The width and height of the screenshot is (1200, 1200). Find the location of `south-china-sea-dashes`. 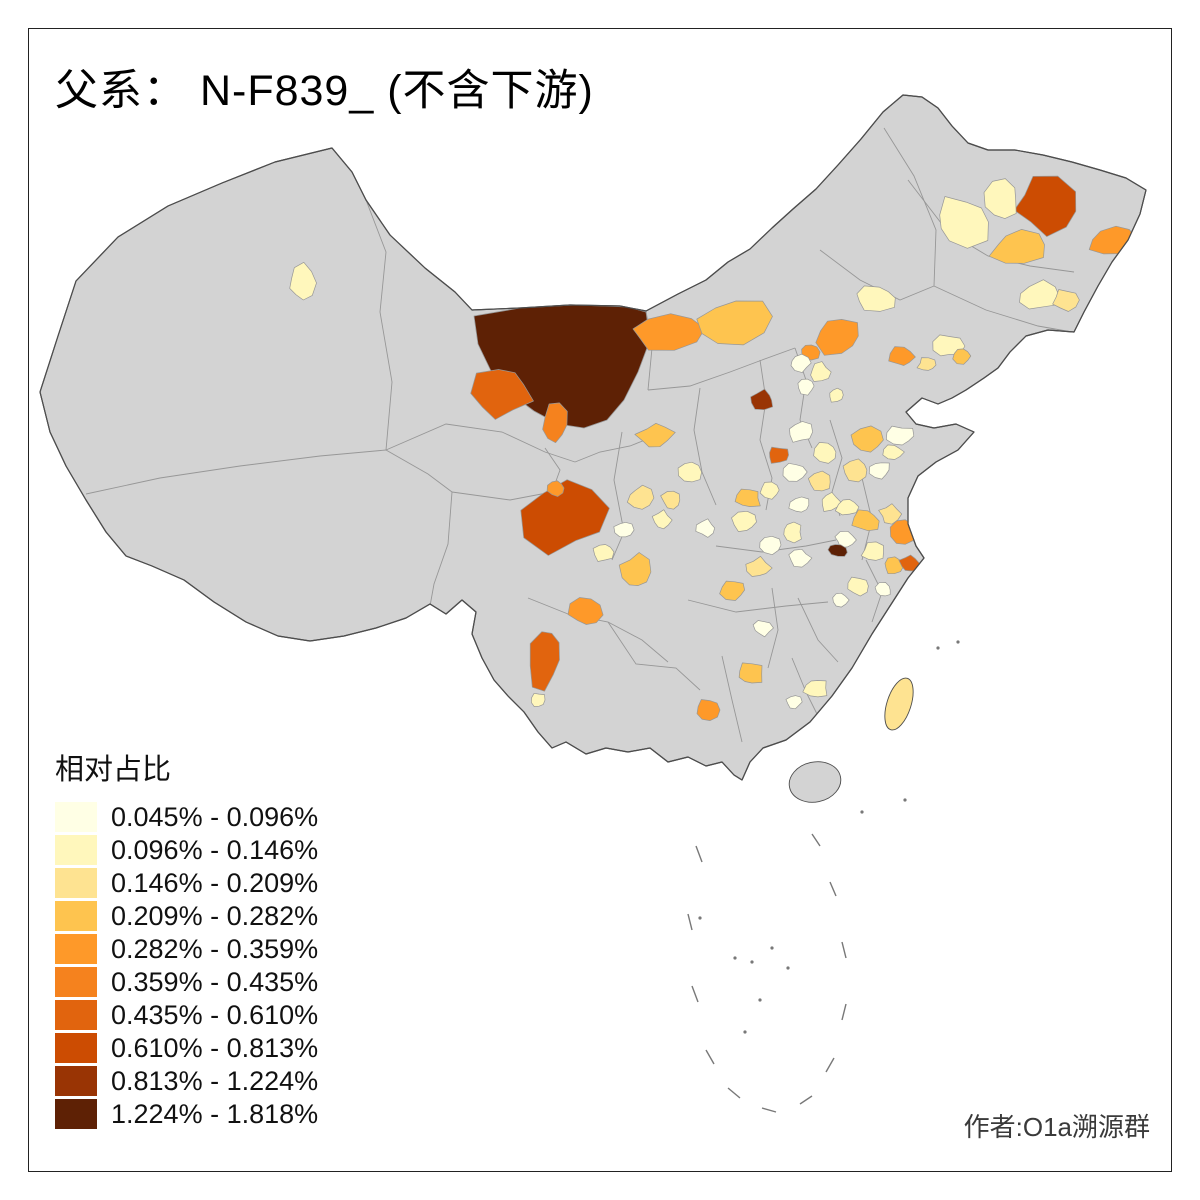

south-china-sea-dashes is located at coordinates (823, 876).